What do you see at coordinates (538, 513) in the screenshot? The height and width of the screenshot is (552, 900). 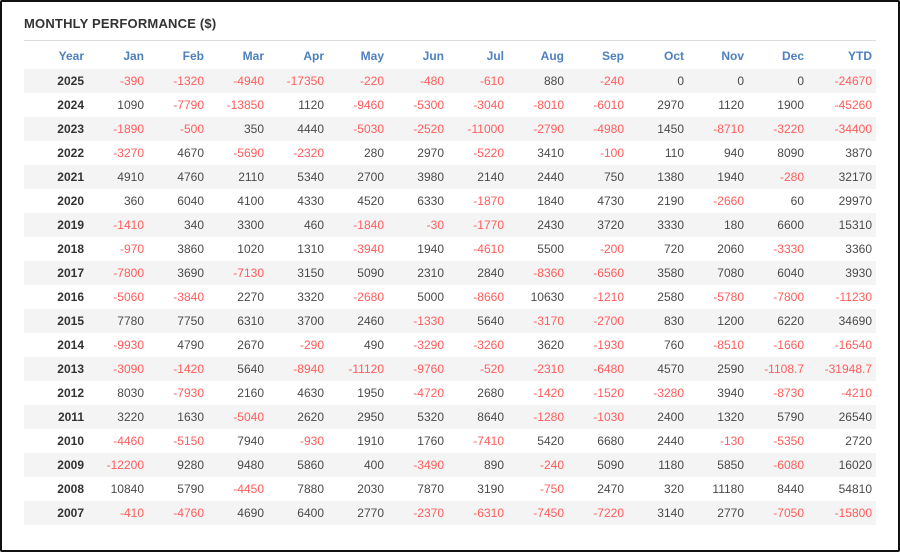 I see `value-cell-aug: -7450` at bounding box center [538, 513].